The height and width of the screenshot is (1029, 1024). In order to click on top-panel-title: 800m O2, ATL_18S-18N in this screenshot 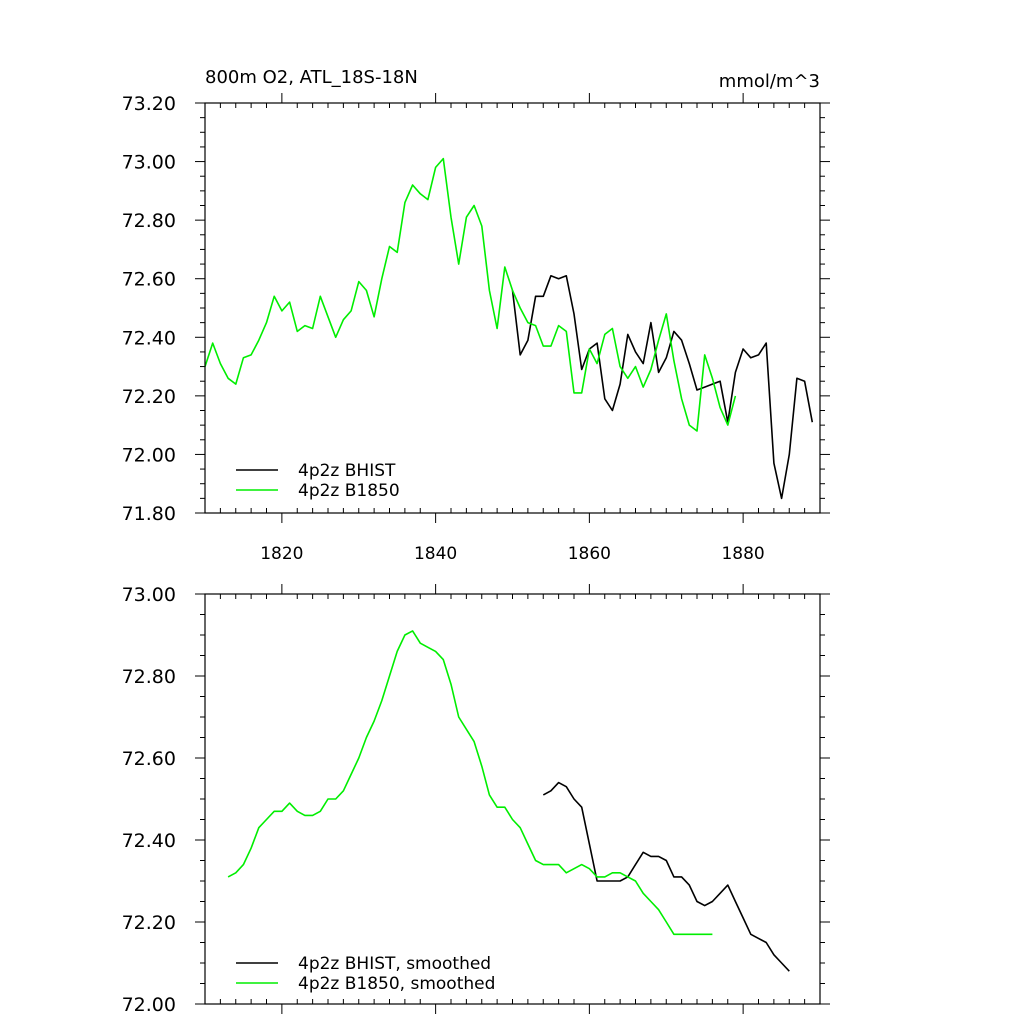, I will do `click(311, 77)`.